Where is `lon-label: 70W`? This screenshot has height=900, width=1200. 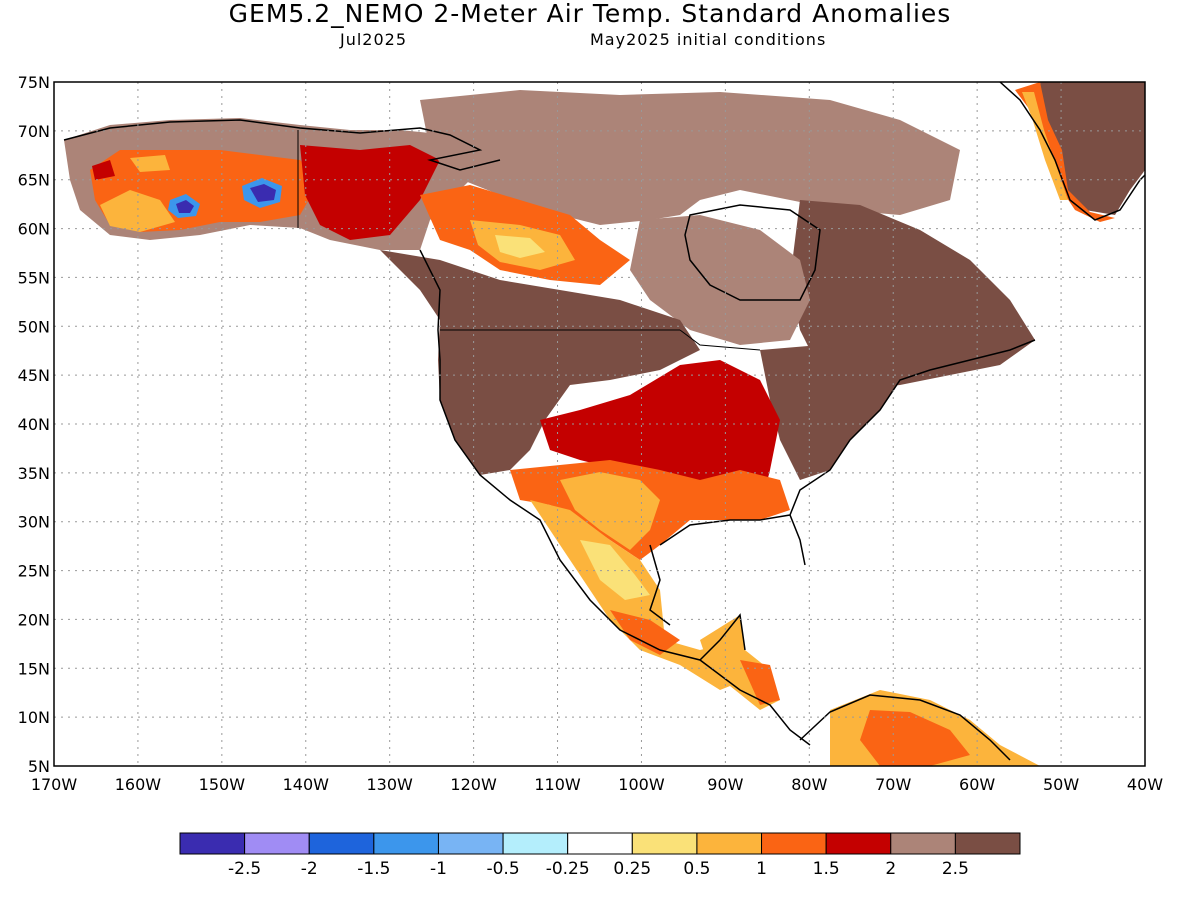 lon-label: 70W is located at coordinates (893, 784).